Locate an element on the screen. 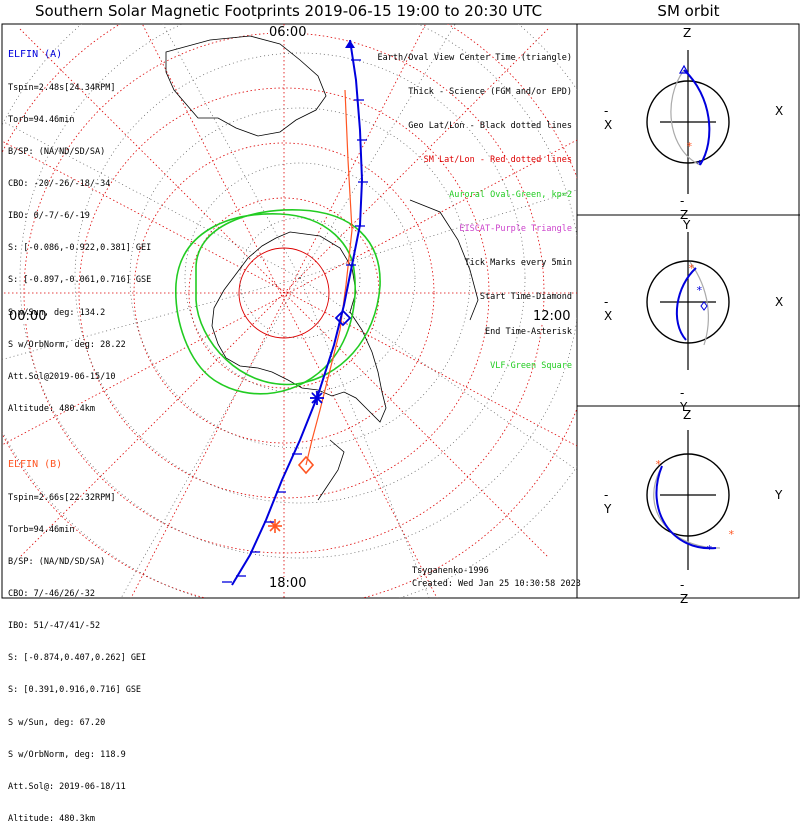 The height and width of the screenshot is (835, 800). elfin-b-line: IBO: 51/-47/41/-52 is located at coordinates (54, 626).